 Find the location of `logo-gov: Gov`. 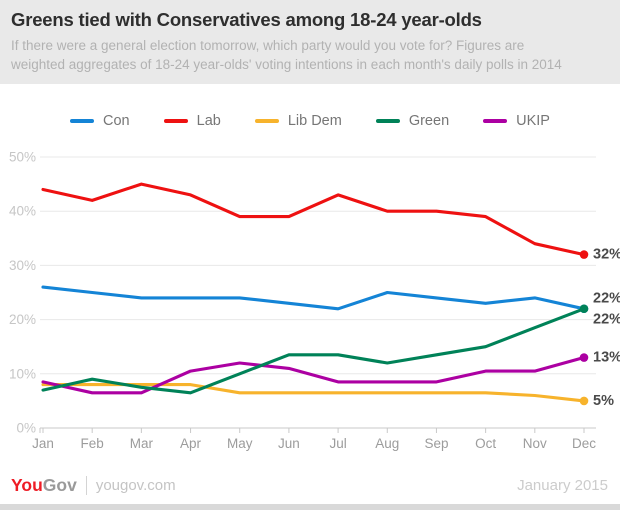

logo-gov: Gov is located at coordinates (59, 484).